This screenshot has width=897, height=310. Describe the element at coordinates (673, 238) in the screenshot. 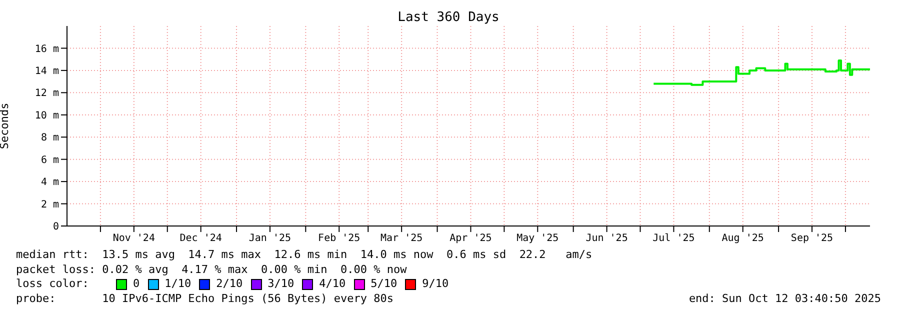

I see `x-tick-label: Jul '25` at that location.